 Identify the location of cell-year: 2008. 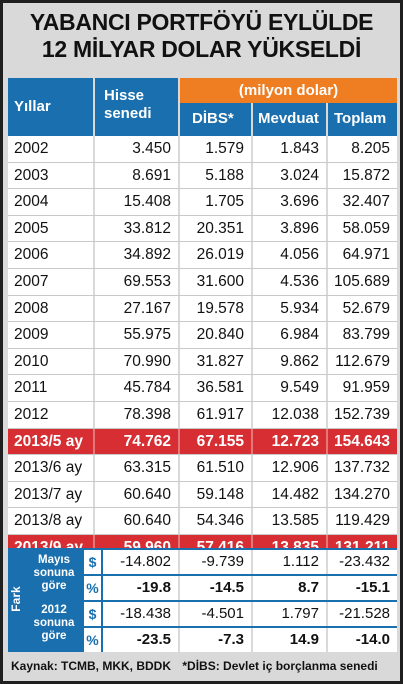
(31, 308).